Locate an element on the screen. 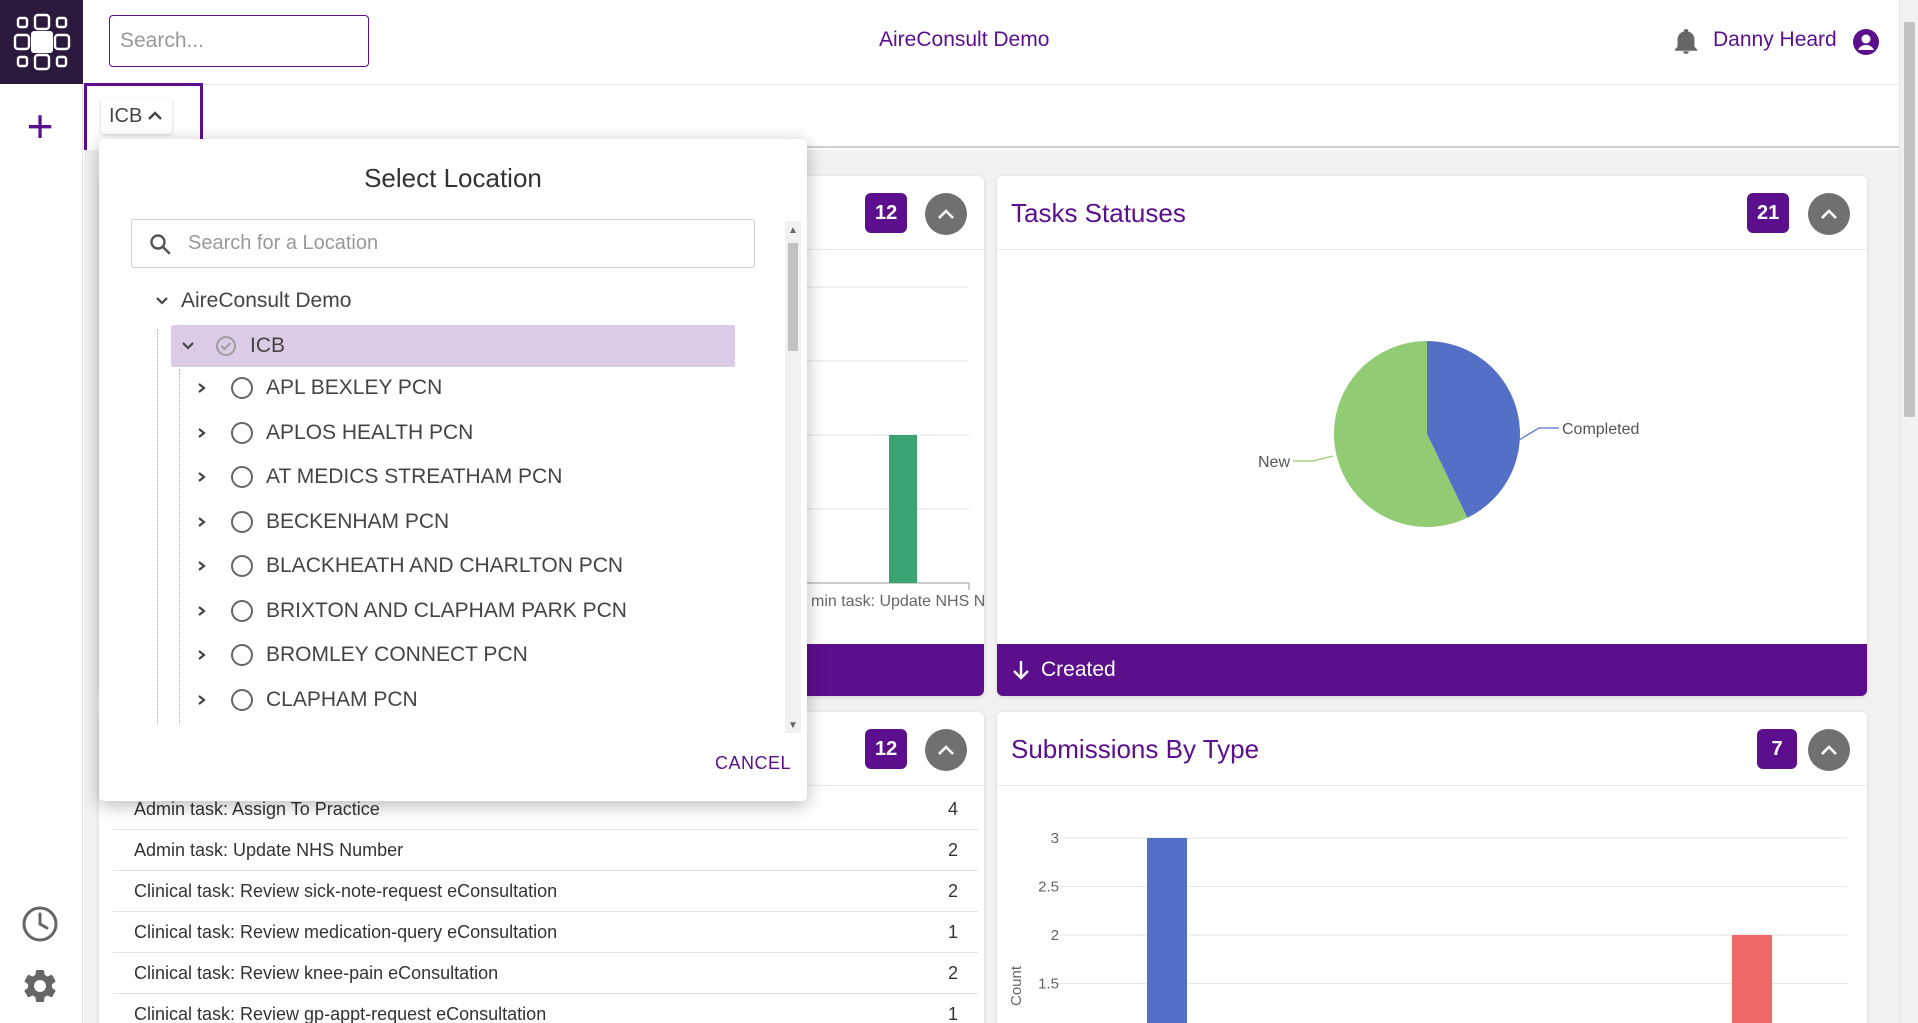  tree-node: APL BEXLEY PCN is located at coordinates (317, 388).